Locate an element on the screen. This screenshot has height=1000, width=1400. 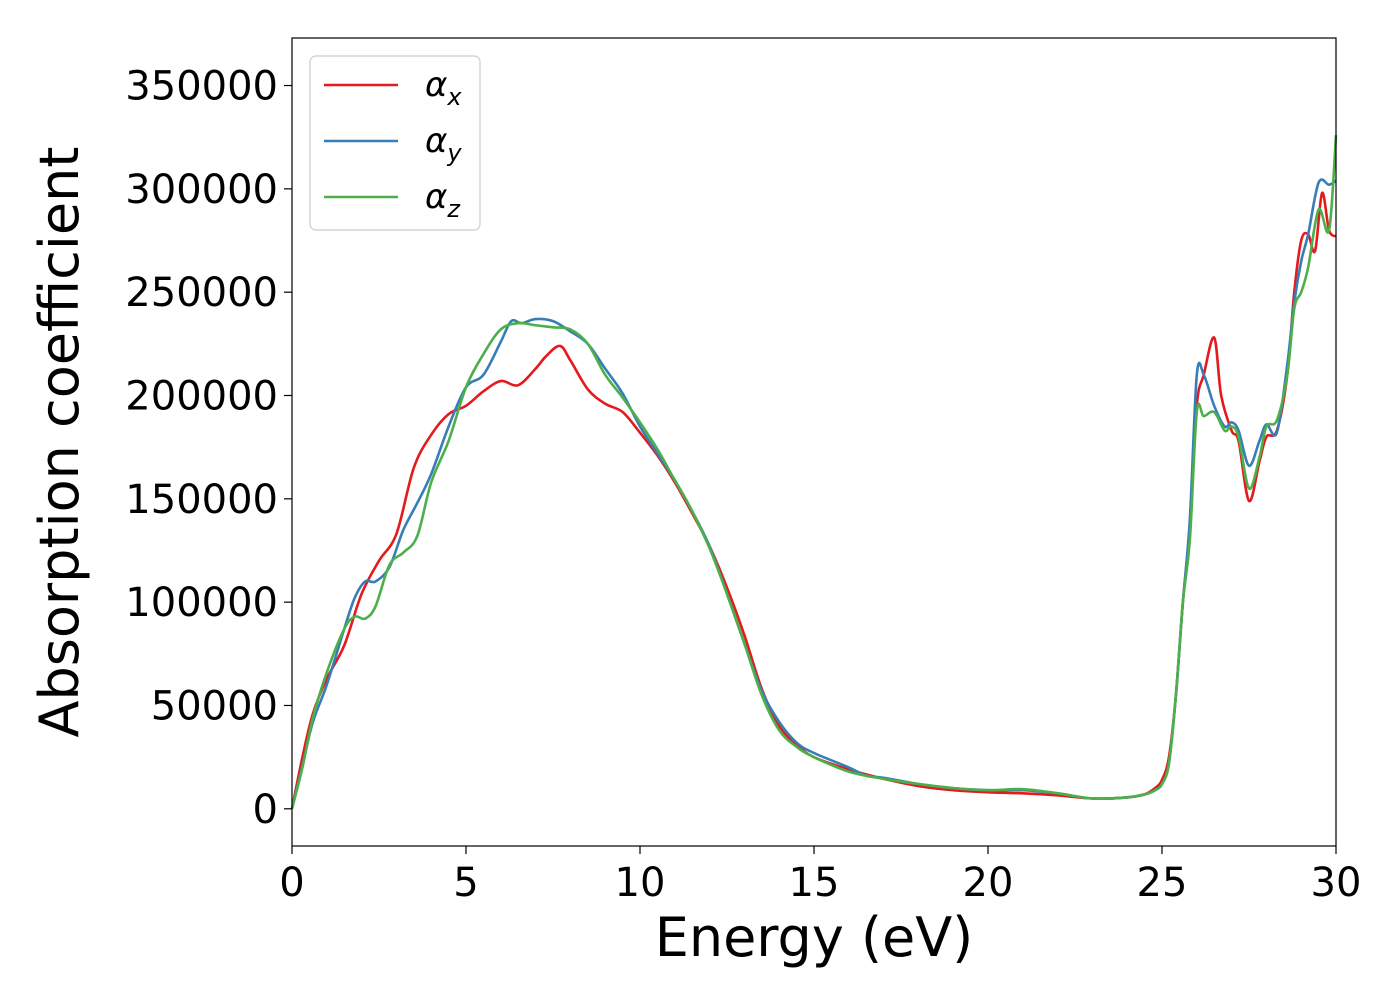
x-tick-label: 10 is located at coordinates (640, 883).